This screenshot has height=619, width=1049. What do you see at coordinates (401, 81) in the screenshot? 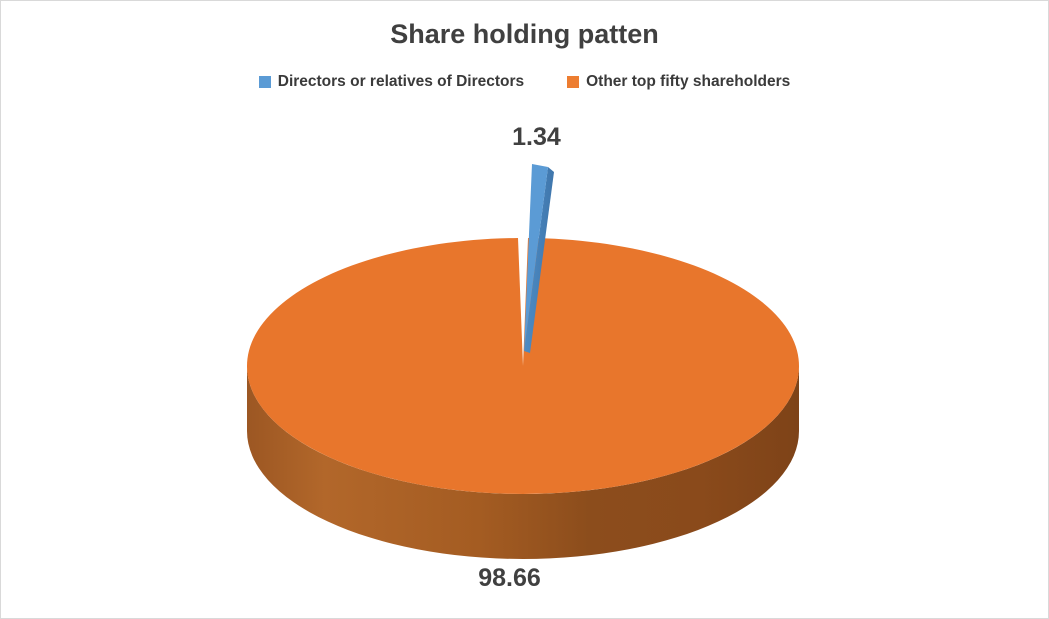
I see `legend-item-label: Directors or relatives of Directors` at bounding box center [401, 81].